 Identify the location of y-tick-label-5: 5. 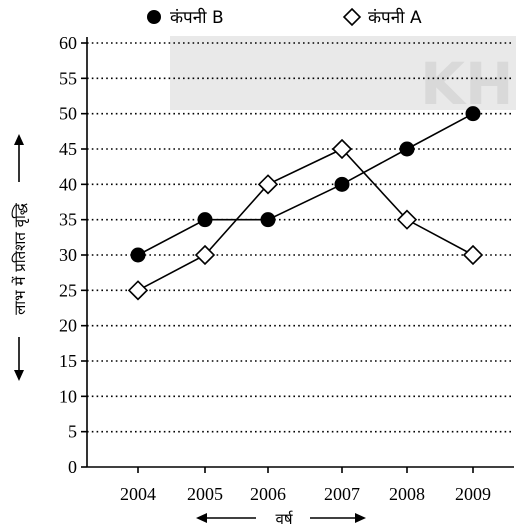
(72, 432).